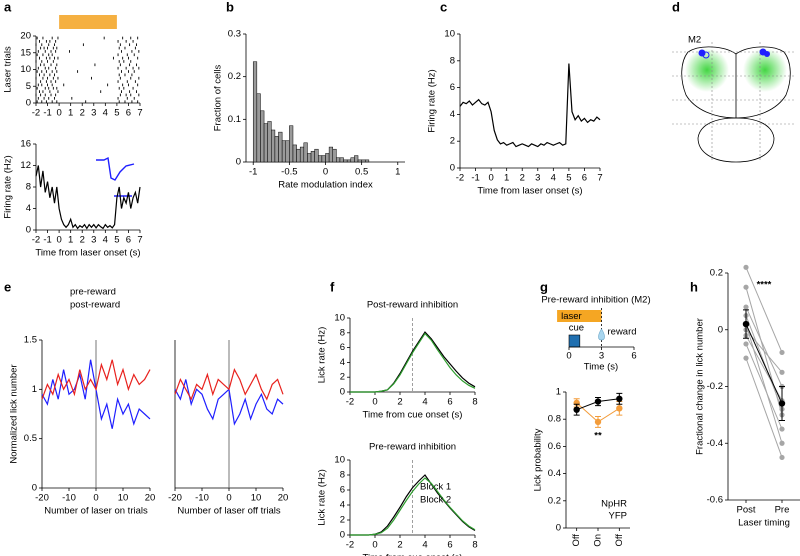 Image resolution: width=800 pixels, height=556 pixels. What do you see at coordinates (361, 172) in the screenshot?
I see `x-tick-label: 0.5` at bounding box center [361, 172].